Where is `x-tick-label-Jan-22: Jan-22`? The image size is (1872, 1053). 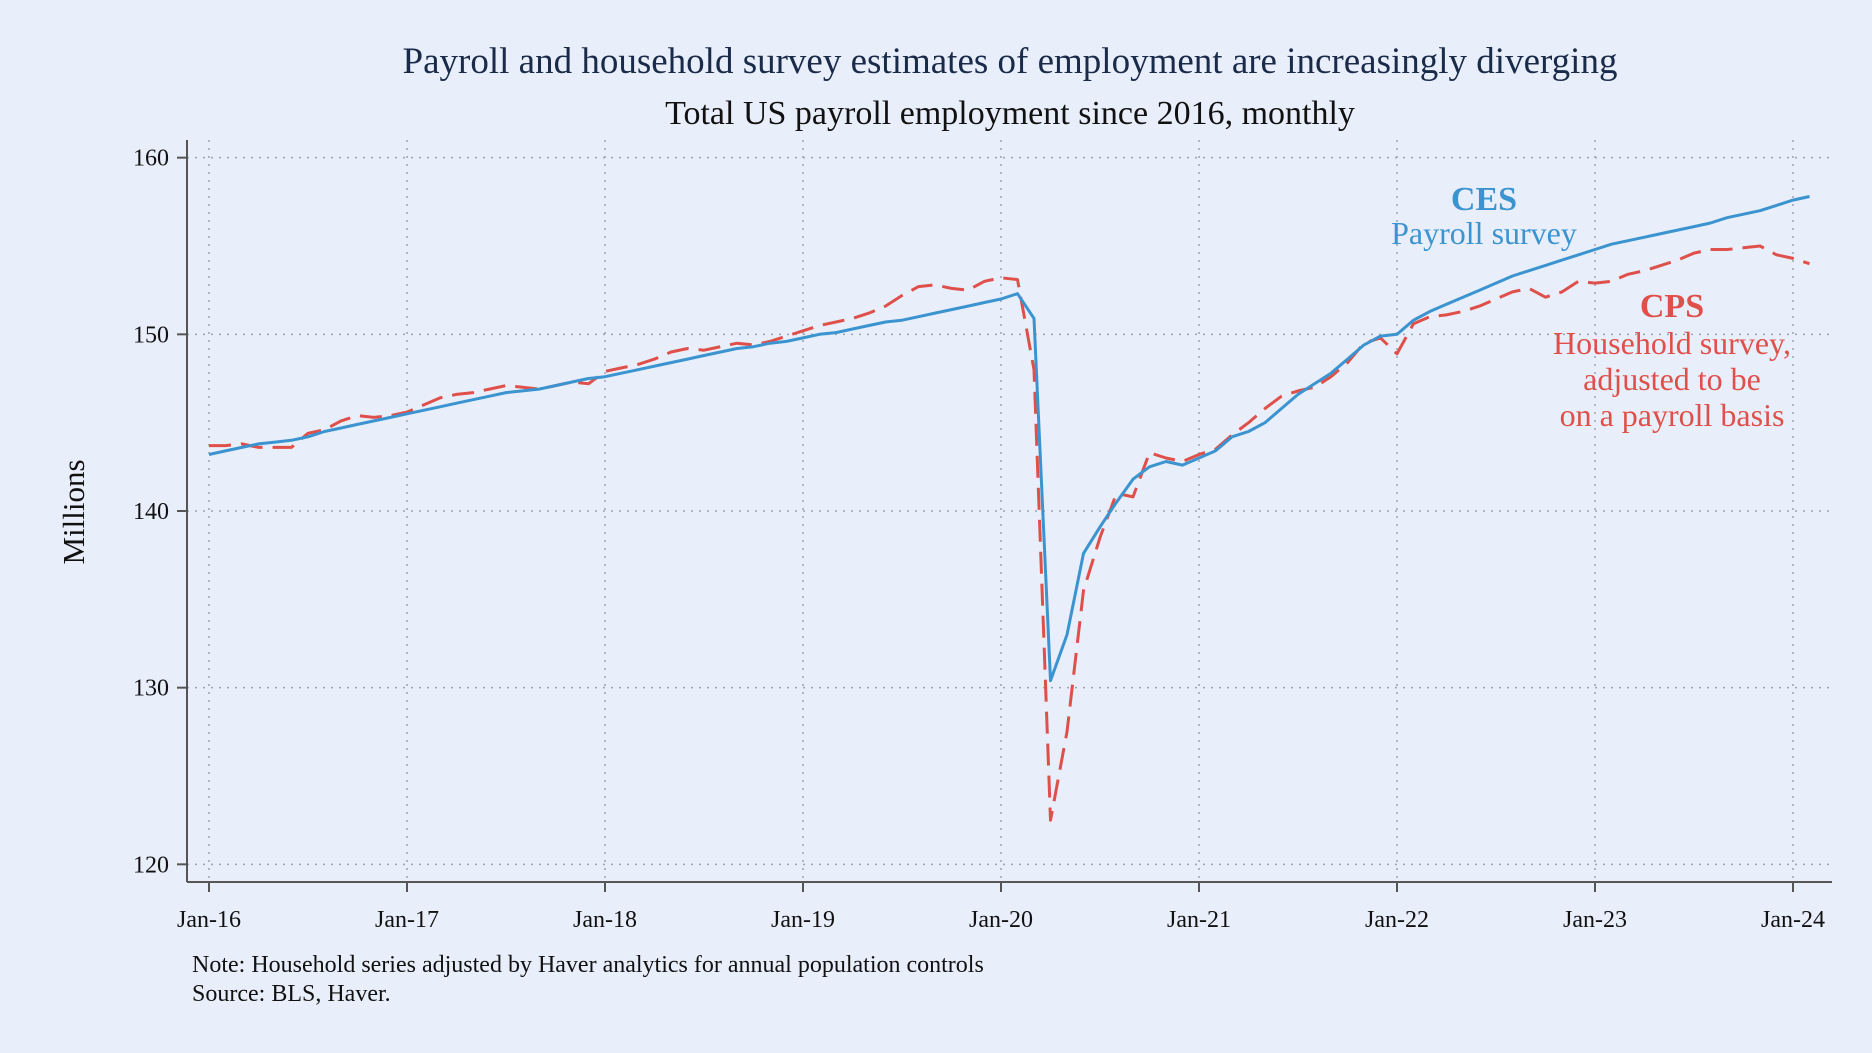 x-tick-label-Jan-22: Jan-22 is located at coordinates (1397, 920).